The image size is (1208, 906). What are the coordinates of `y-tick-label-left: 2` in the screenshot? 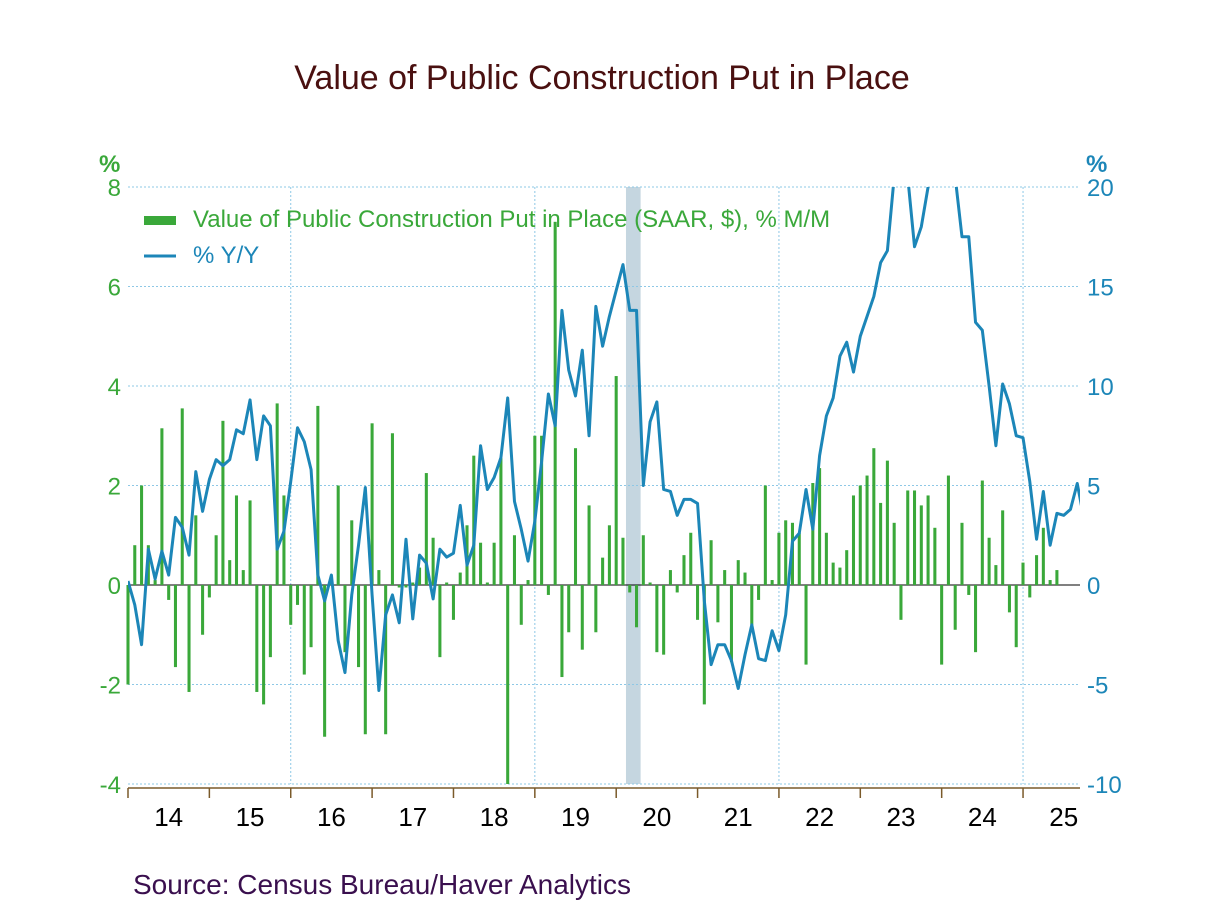 It's located at (114, 487).